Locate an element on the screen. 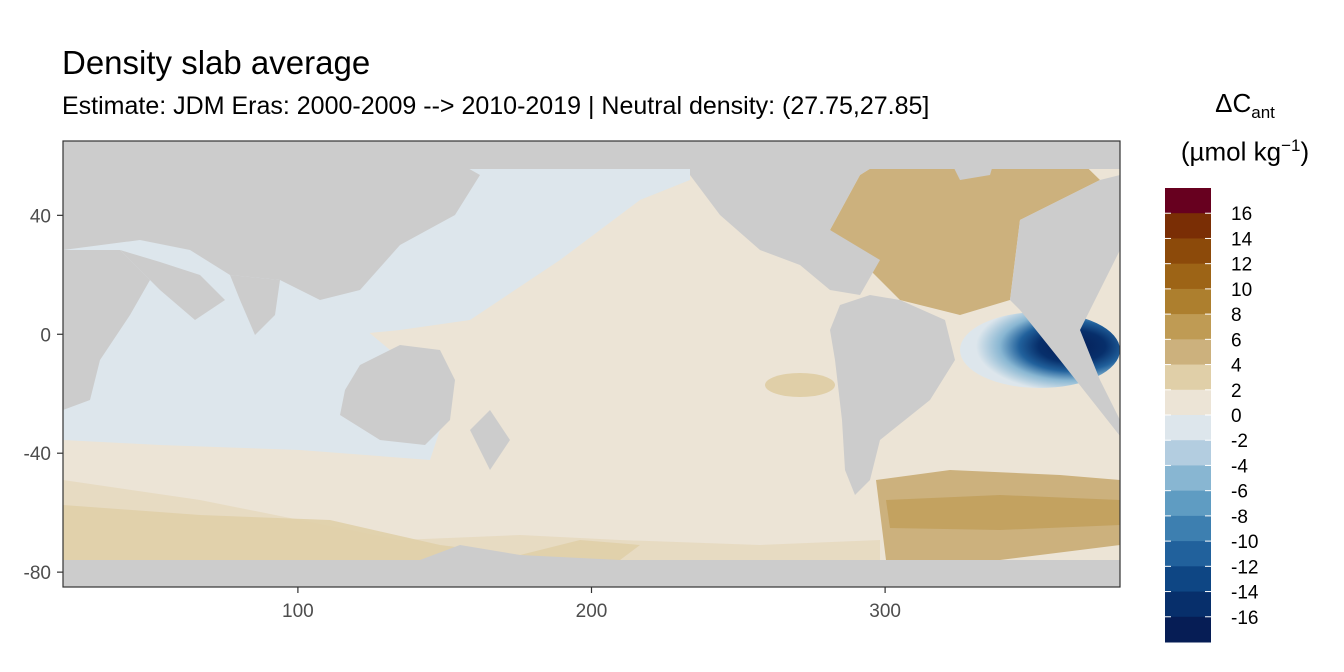 The width and height of the screenshot is (1344, 672). chart-title: Density slab average is located at coordinates (216, 62).